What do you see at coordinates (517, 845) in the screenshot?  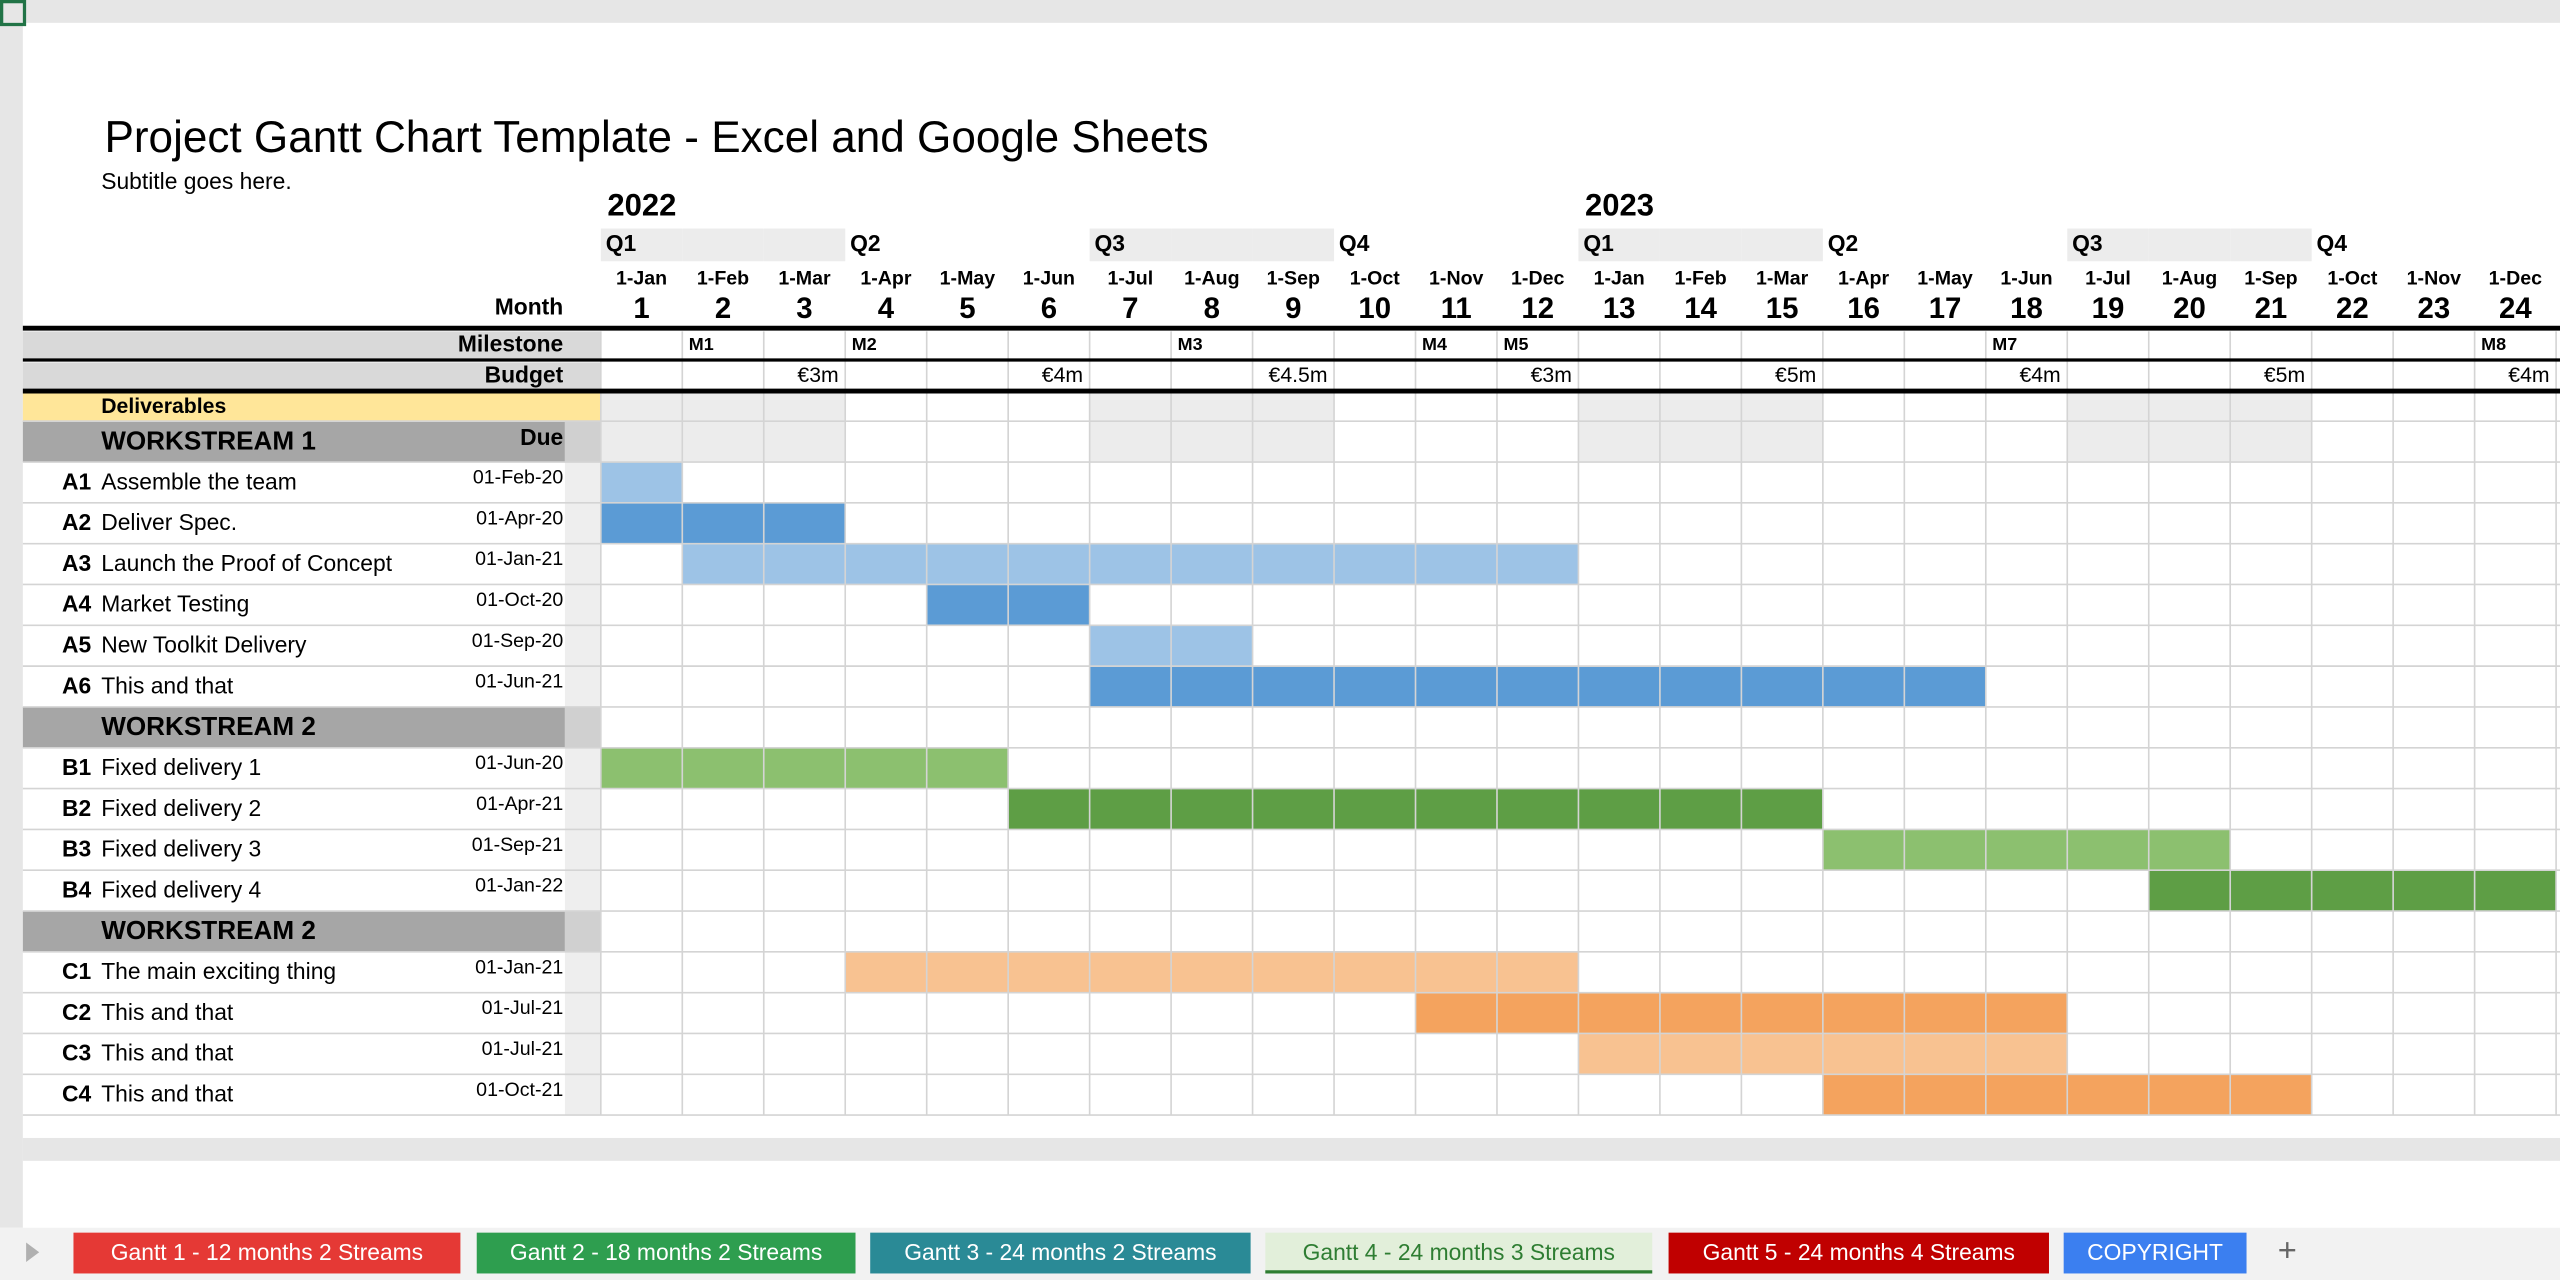 I see `task-due: 01-Sep-21` at bounding box center [517, 845].